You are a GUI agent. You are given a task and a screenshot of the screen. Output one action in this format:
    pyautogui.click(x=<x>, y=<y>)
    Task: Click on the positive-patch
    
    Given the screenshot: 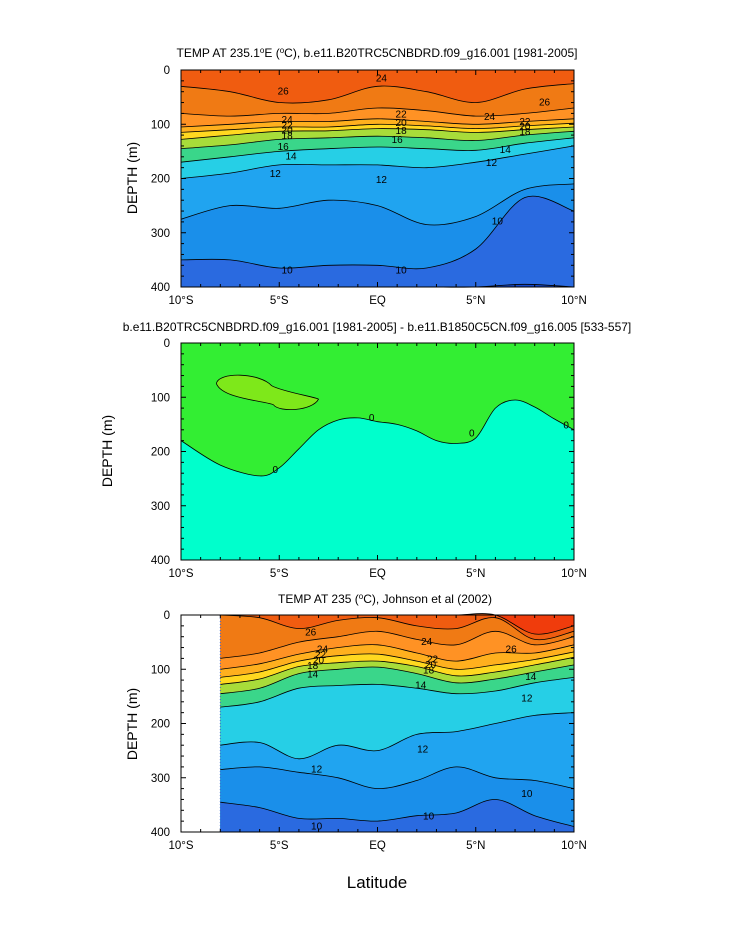 What is the action you would take?
    pyautogui.click(x=267, y=392)
    